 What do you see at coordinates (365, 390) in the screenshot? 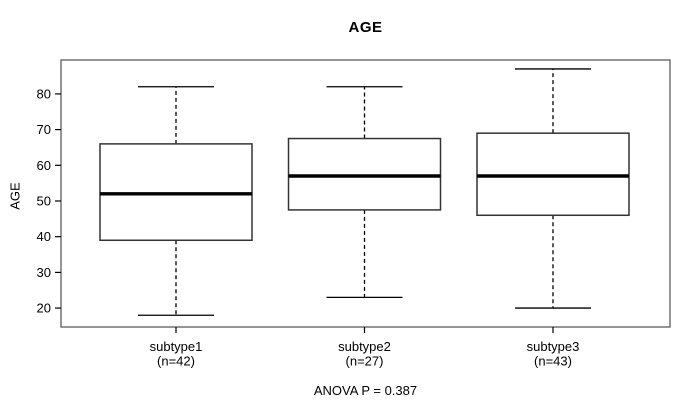
I see `anova-annotation: ANOVA P = 0.387` at bounding box center [365, 390].